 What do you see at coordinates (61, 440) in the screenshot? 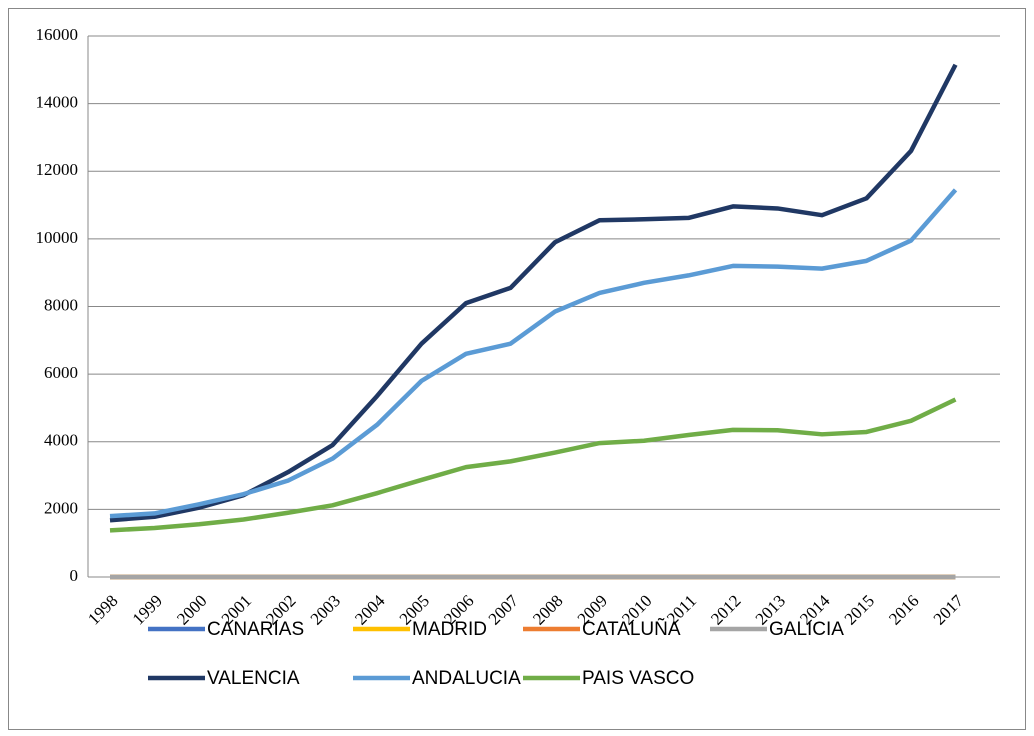
I see `y-tick-label: 4000` at bounding box center [61, 440].